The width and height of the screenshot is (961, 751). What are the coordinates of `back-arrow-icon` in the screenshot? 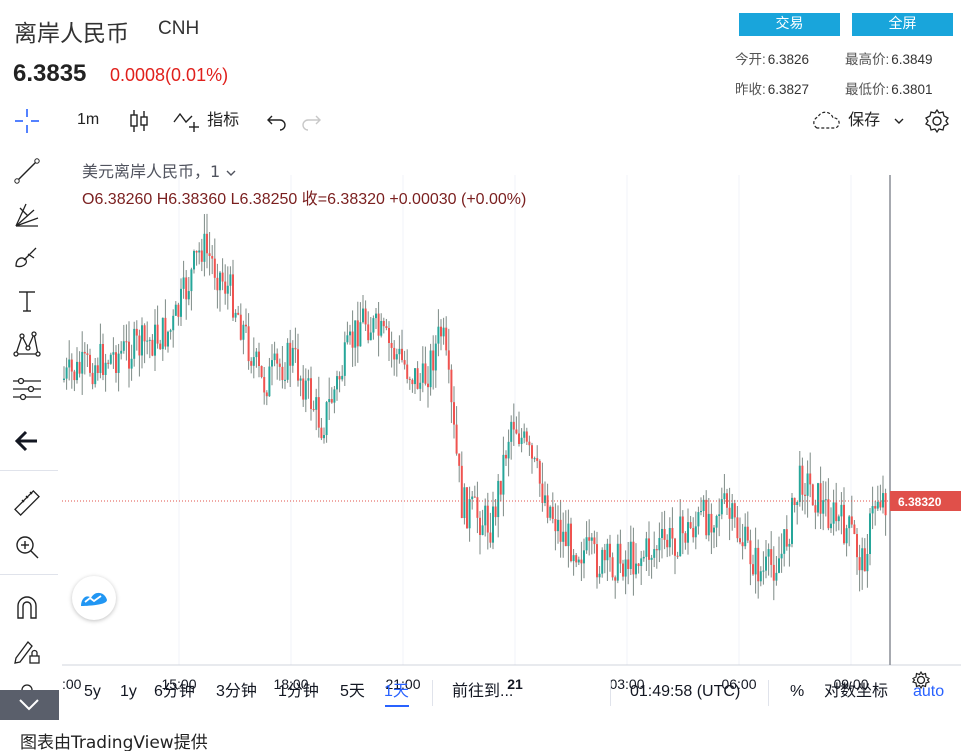 It's located at (27, 441).